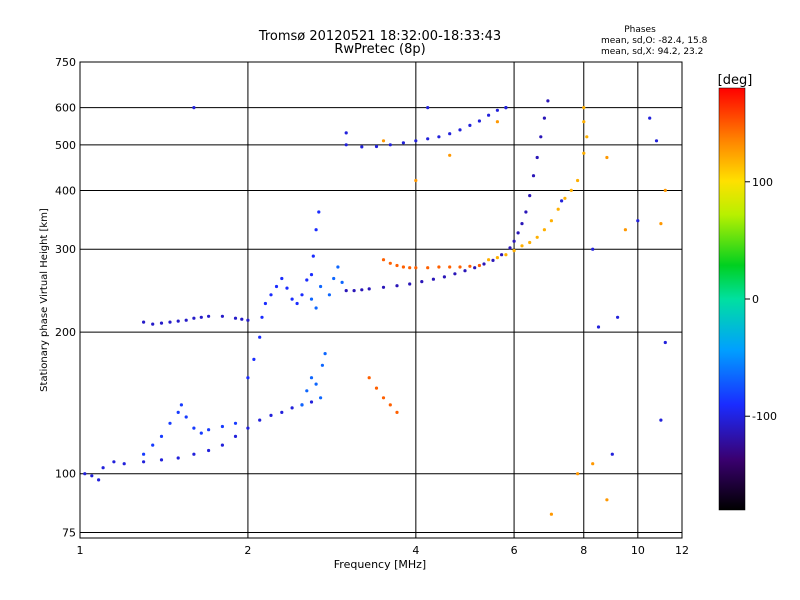 This screenshot has width=800, height=600. Describe the element at coordinates (65, 474) in the screenshot. I see `y-tick-label: 100` at that location.